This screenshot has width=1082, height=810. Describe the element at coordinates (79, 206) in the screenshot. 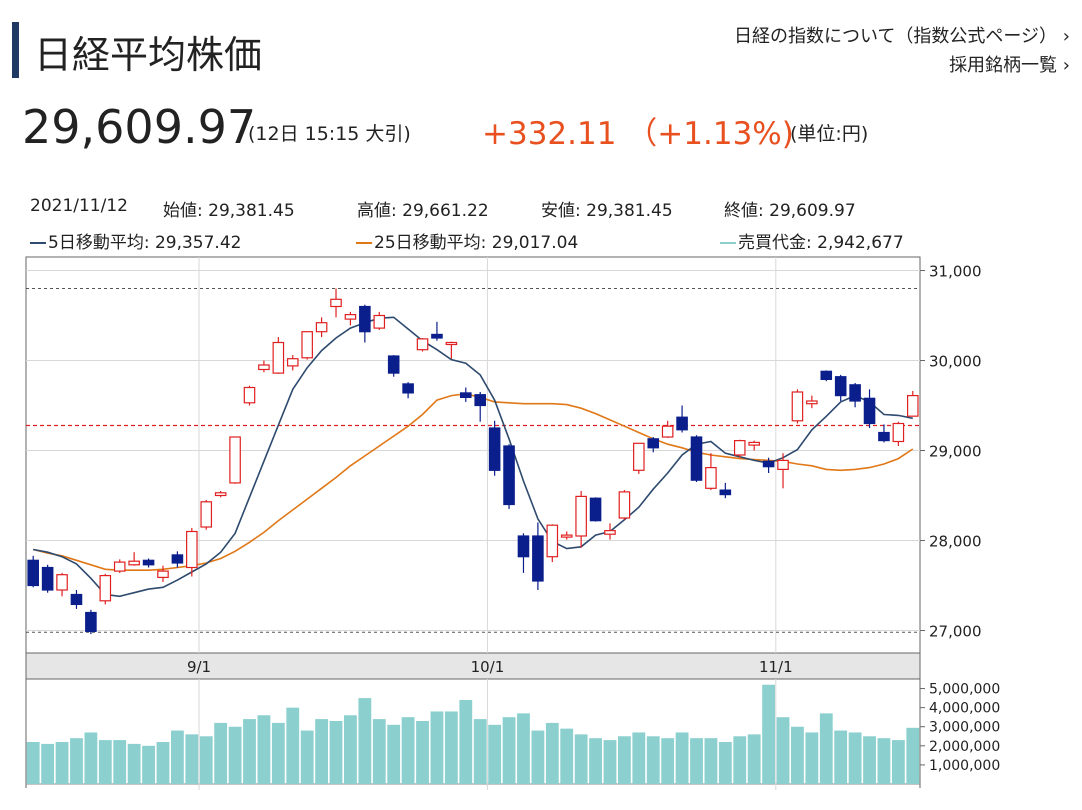

I see `ohlc-date: 2021/11/12` at that location.